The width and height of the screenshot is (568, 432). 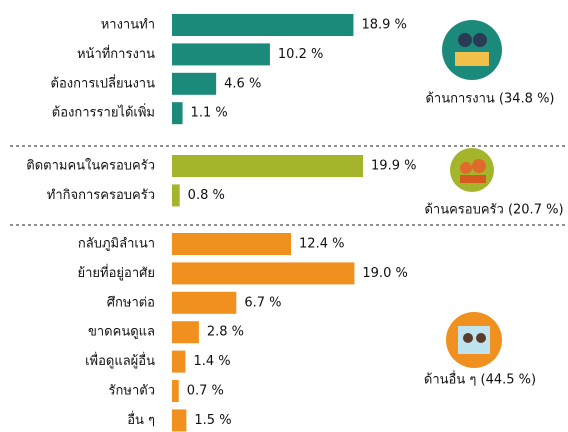 What do you see at coordinates (131, 302) in the screenshot?
I see `category-label: ศึกษาต่อ` at bounding box center [131, 302].